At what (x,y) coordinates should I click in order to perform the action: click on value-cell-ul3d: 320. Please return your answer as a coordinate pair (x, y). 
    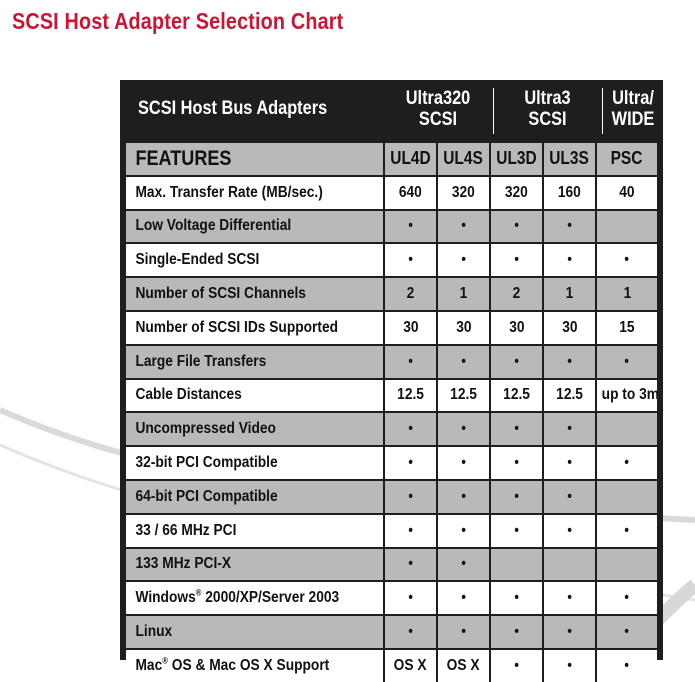
    Looking at the image, I should click on (516, 192).